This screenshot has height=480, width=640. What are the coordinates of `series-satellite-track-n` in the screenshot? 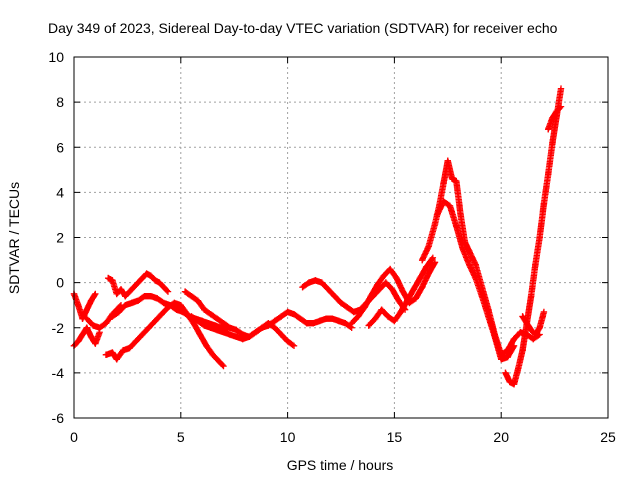 It's located at (533, 236).